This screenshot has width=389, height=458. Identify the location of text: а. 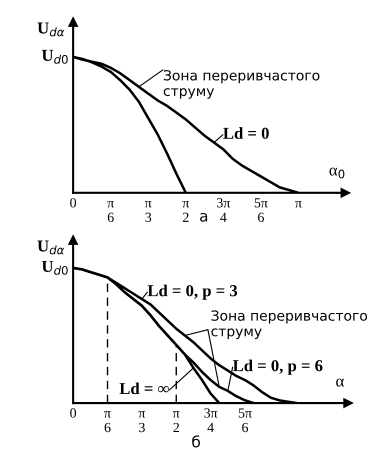
(204, 217).